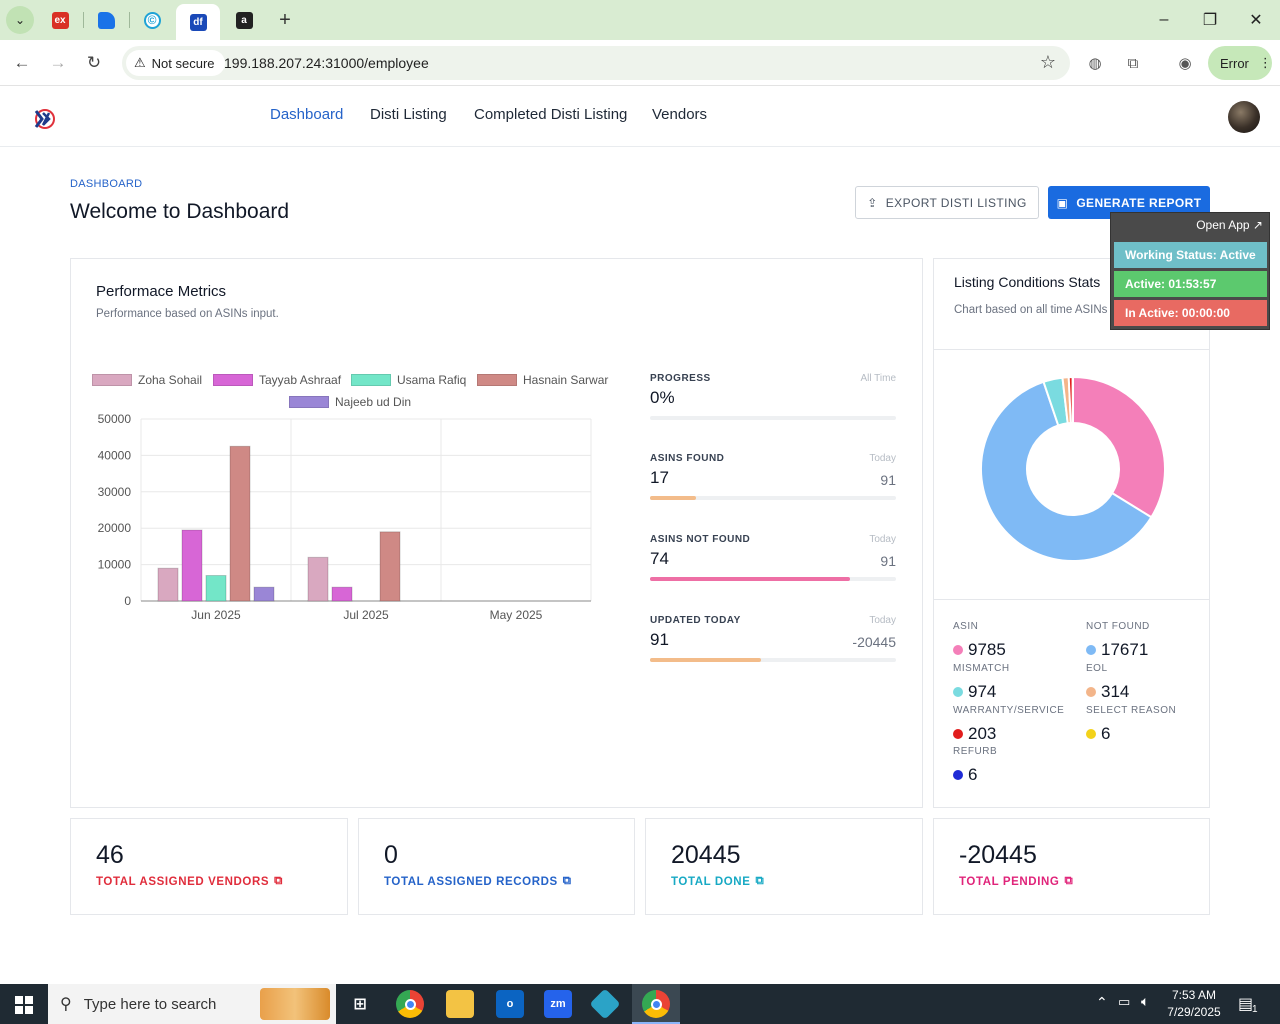  I want to click on security-indicator: ⚠ Not secure, so click(175, 63).